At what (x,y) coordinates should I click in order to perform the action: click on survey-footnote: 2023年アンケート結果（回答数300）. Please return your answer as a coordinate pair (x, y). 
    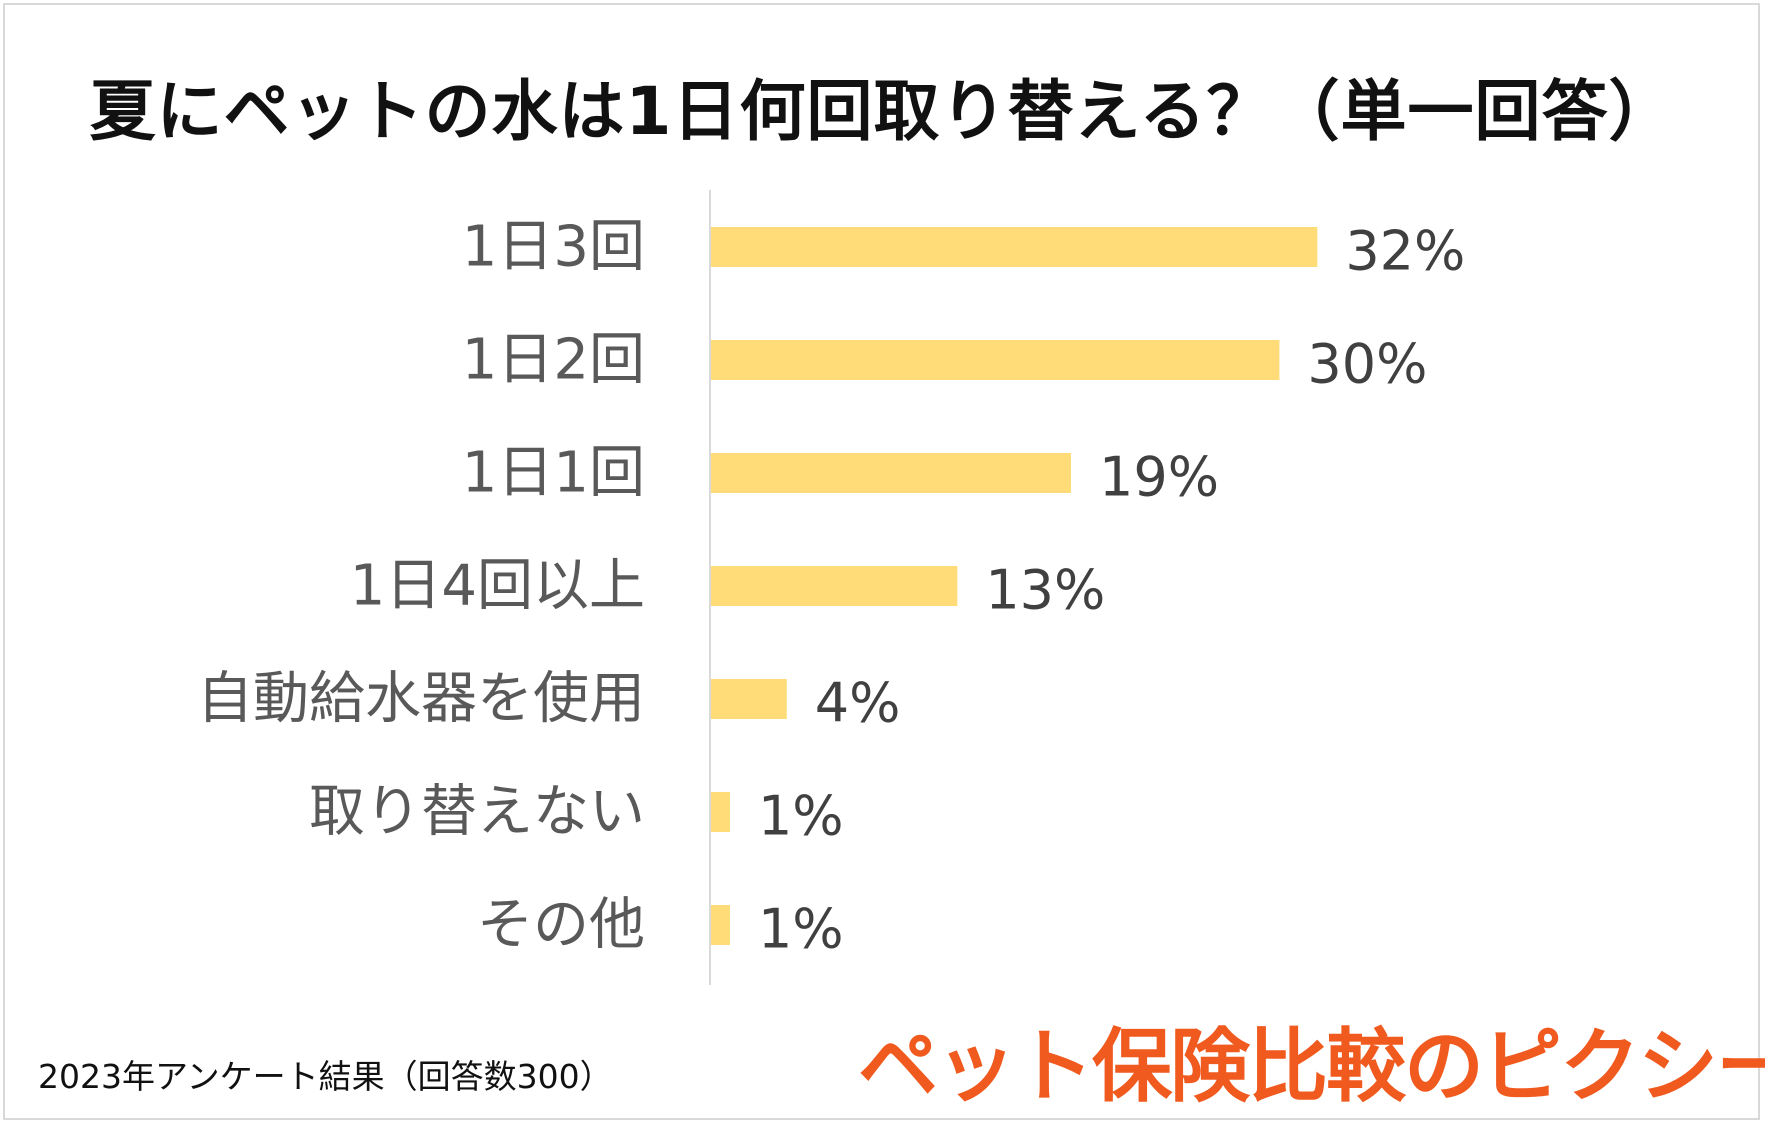
    Looking at the image, I should click on (325, 1076).